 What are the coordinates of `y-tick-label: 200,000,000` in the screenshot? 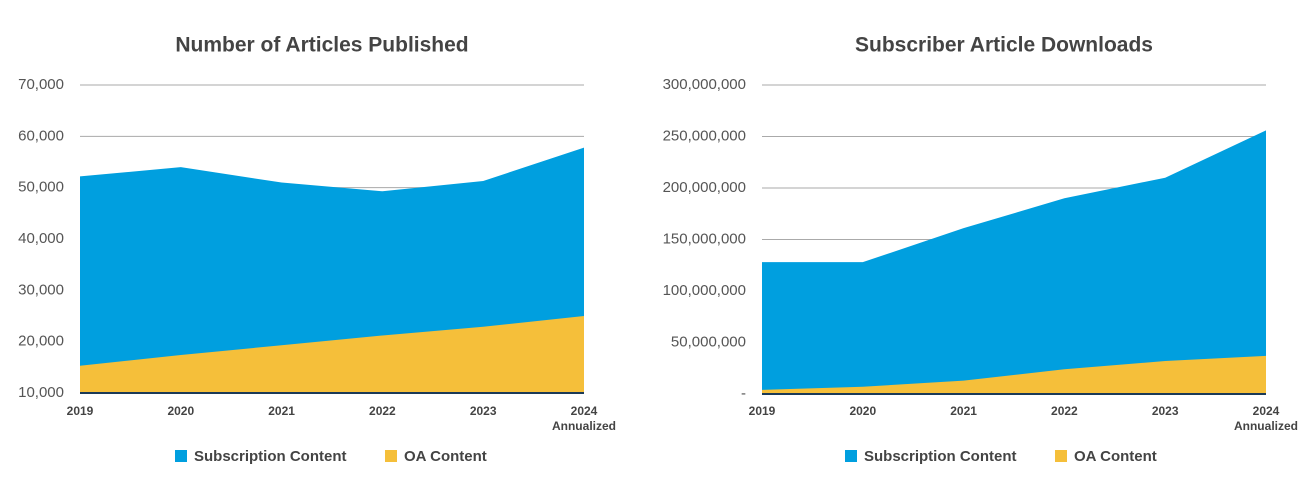 It's located at (704, 187).